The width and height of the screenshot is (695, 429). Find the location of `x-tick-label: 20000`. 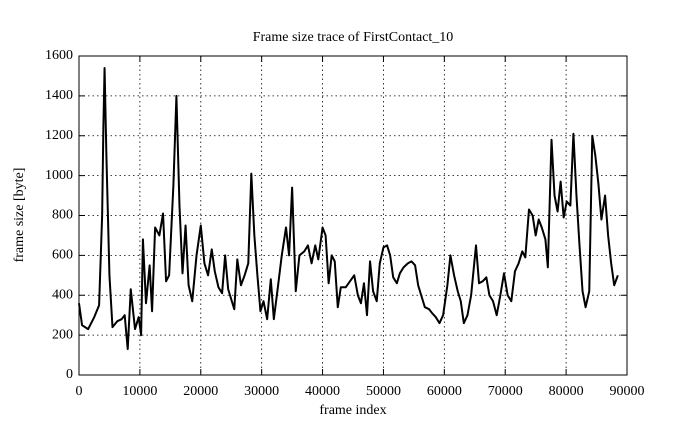

x-tick-label: 20000 is located at coordinates (200, 391).